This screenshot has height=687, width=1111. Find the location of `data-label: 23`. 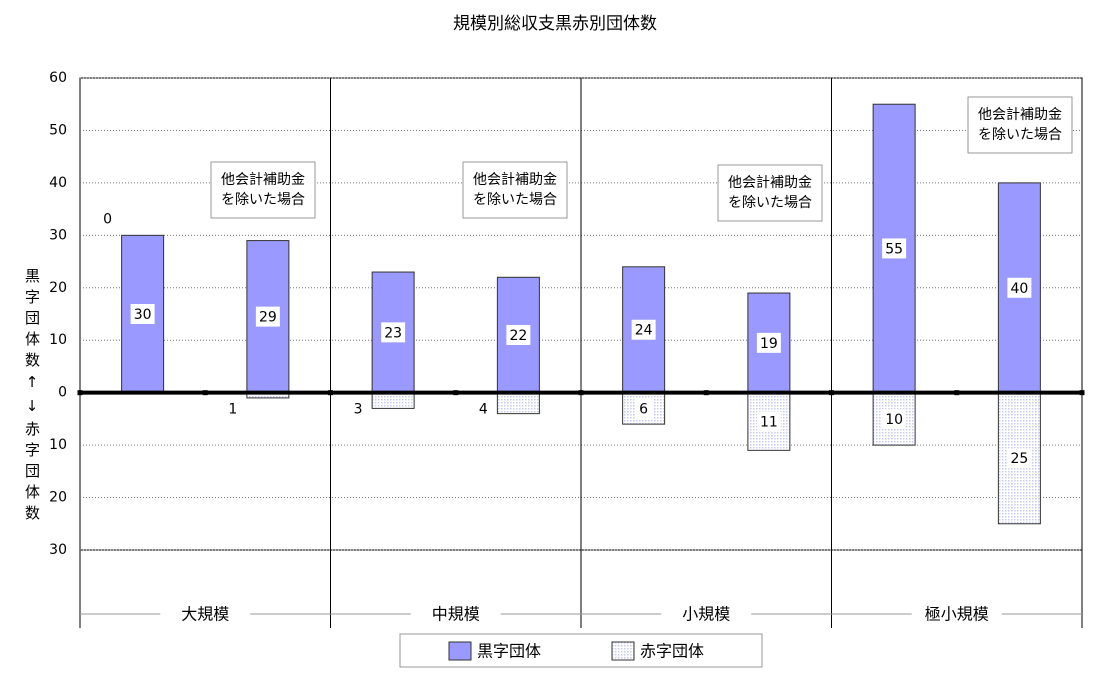

data-label: 23 is located at coordinates (393, 333).